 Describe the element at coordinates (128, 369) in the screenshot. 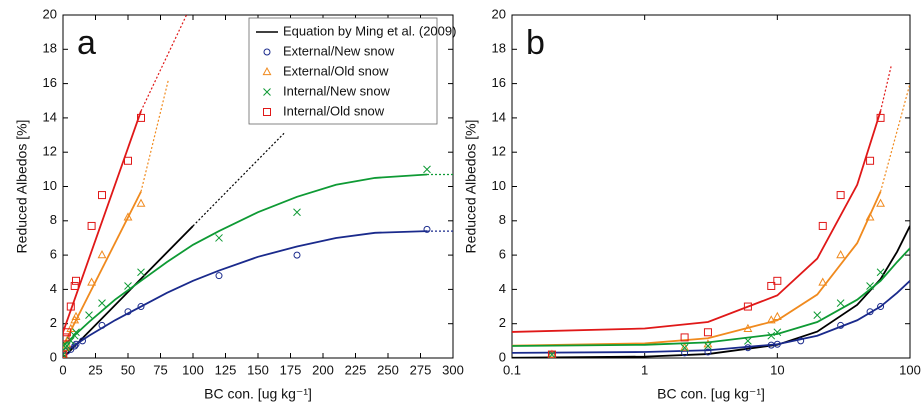

I see `x-tick-label: 50` at that location.